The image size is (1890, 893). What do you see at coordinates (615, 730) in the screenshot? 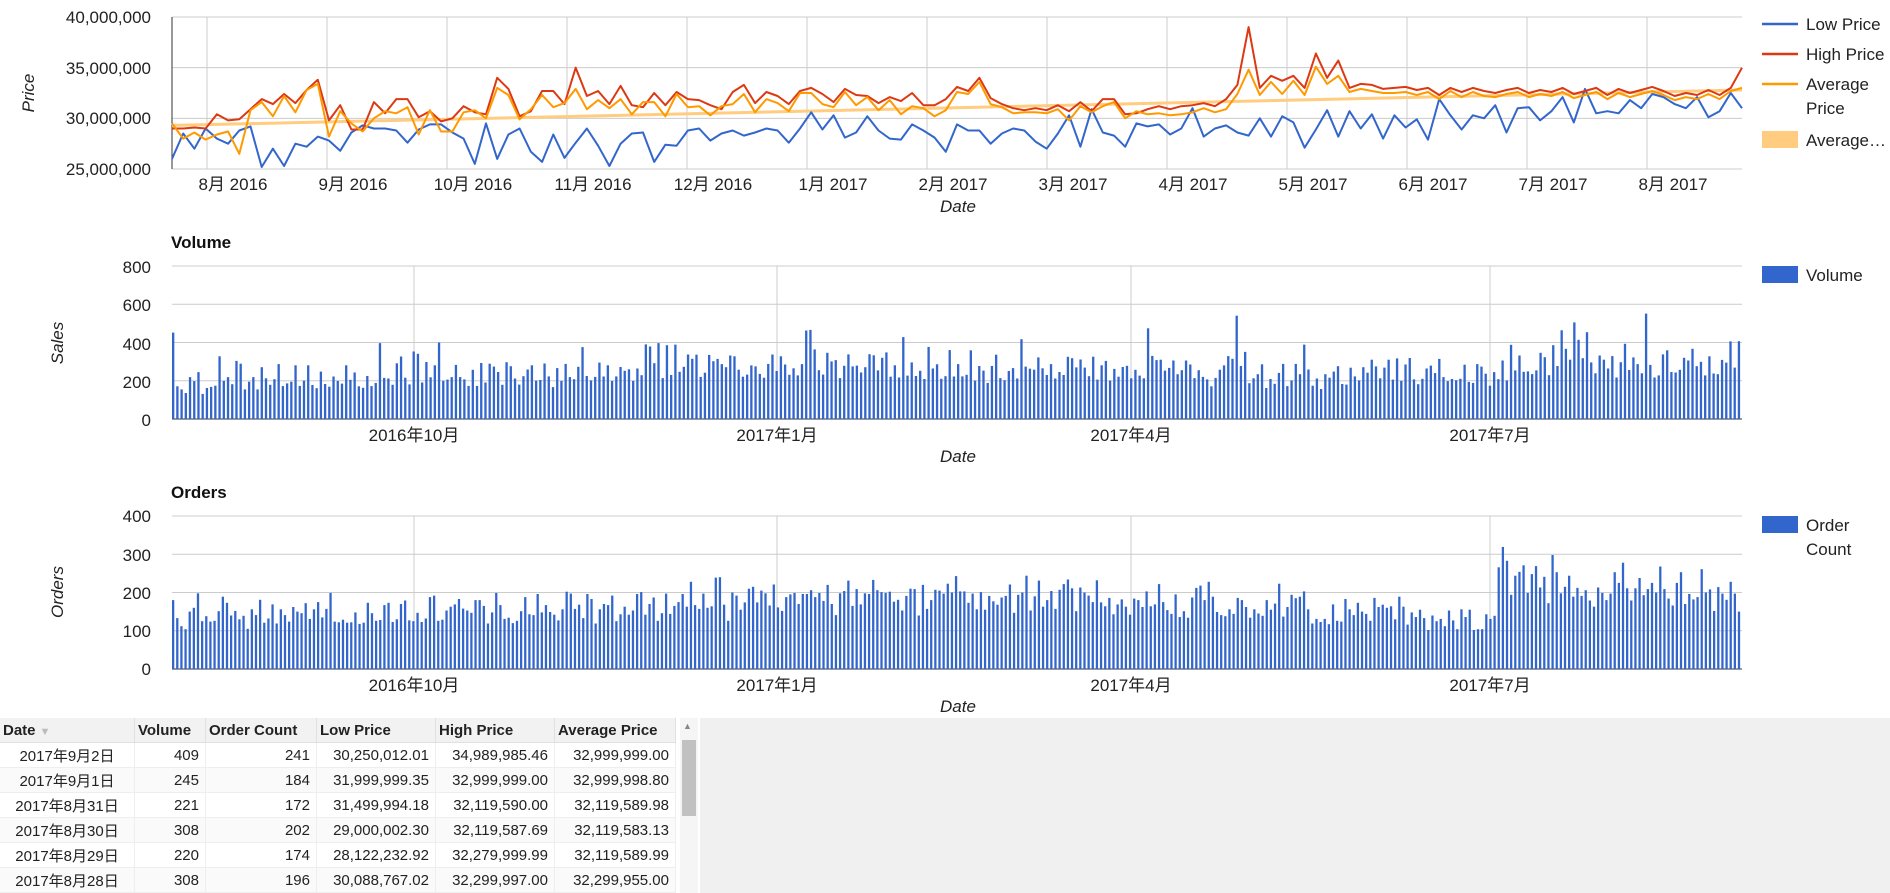
I see `column-header-average-price: Average Price` at bounding box center [615, 730].